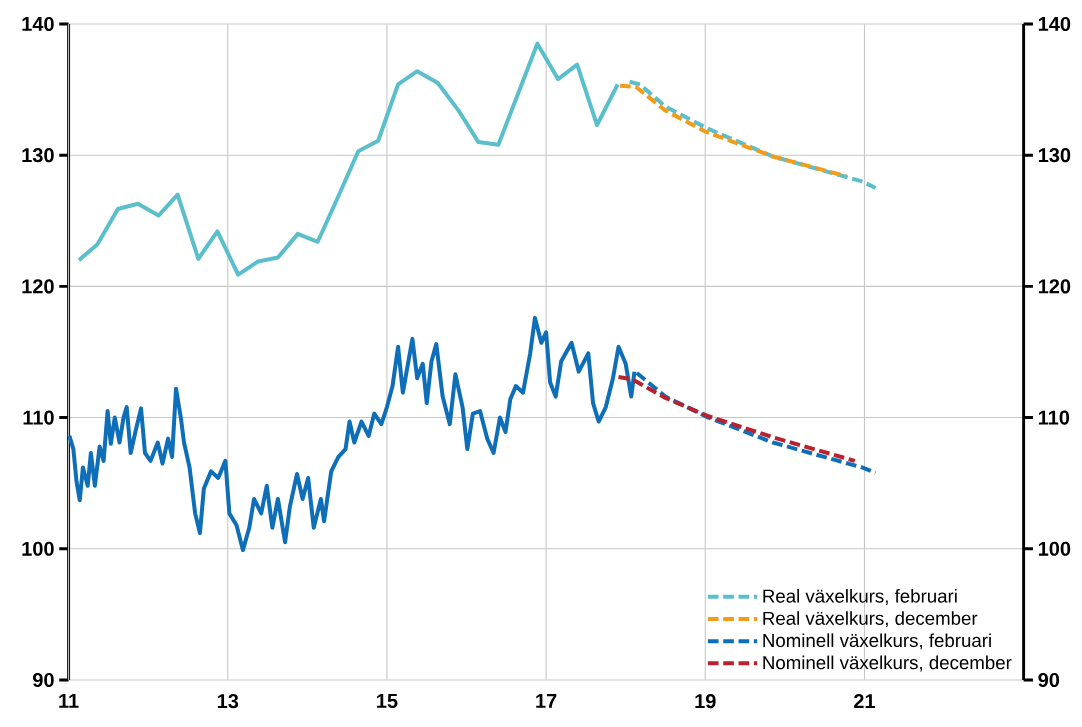 The image size is (1082, 727). Describe the element at coordinates (38, 548) in the screenshot. I see `y-tick-label: 100` at that location.